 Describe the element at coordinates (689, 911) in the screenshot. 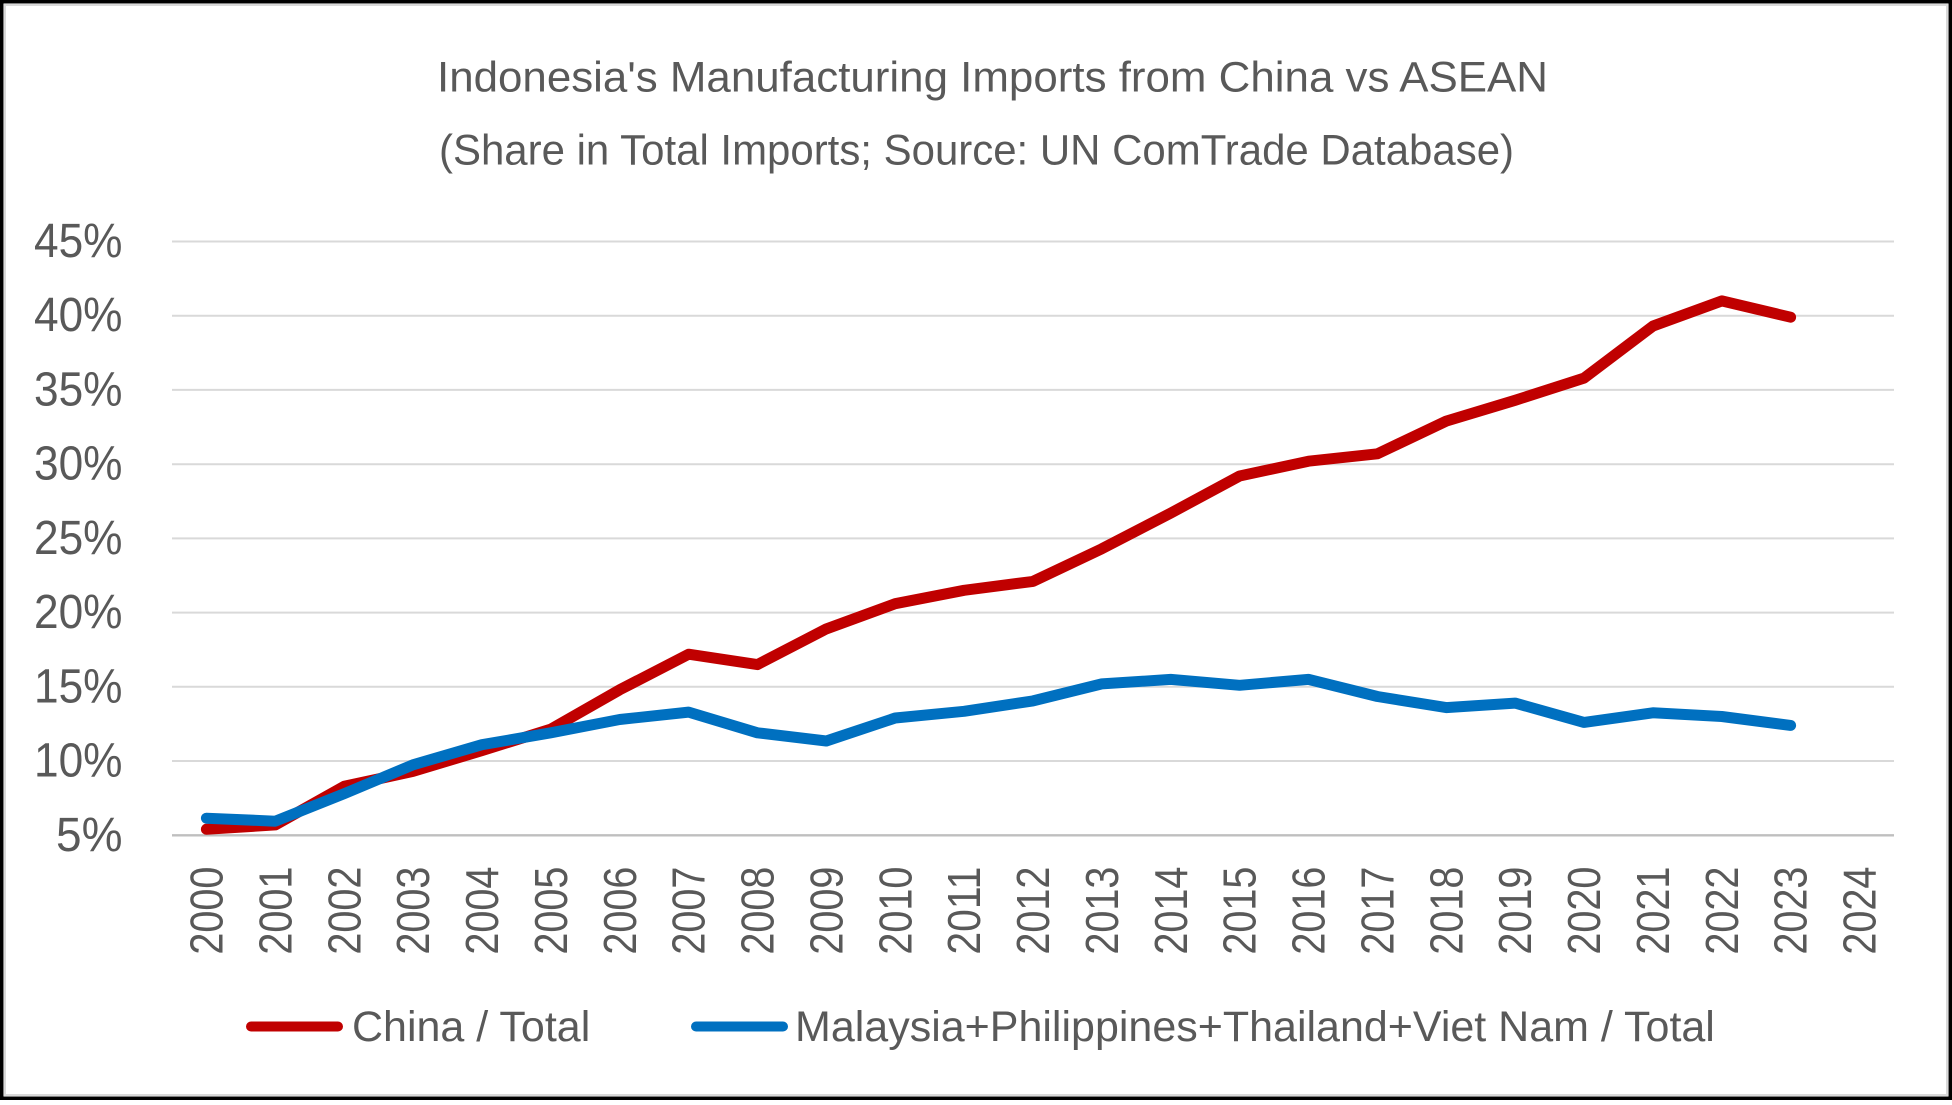

I see `svg-text: 2007` at that location.